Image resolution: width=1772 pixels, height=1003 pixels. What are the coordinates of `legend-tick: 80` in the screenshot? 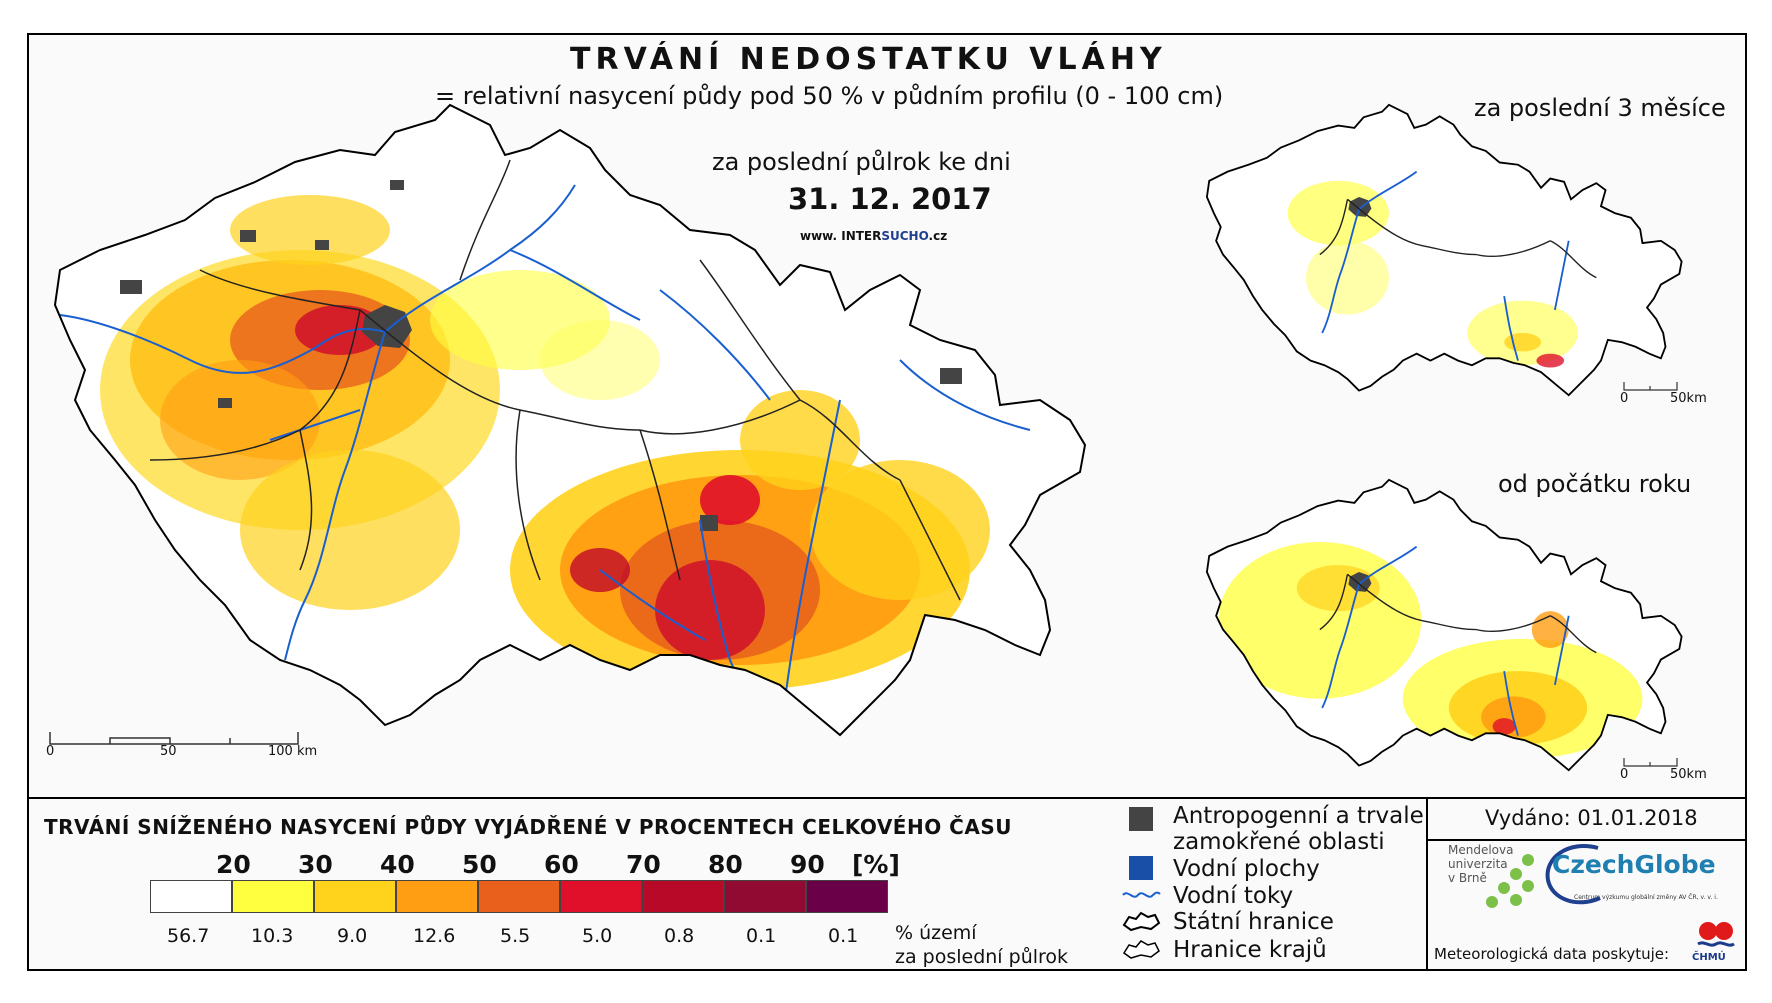 It's located at (725, 864).